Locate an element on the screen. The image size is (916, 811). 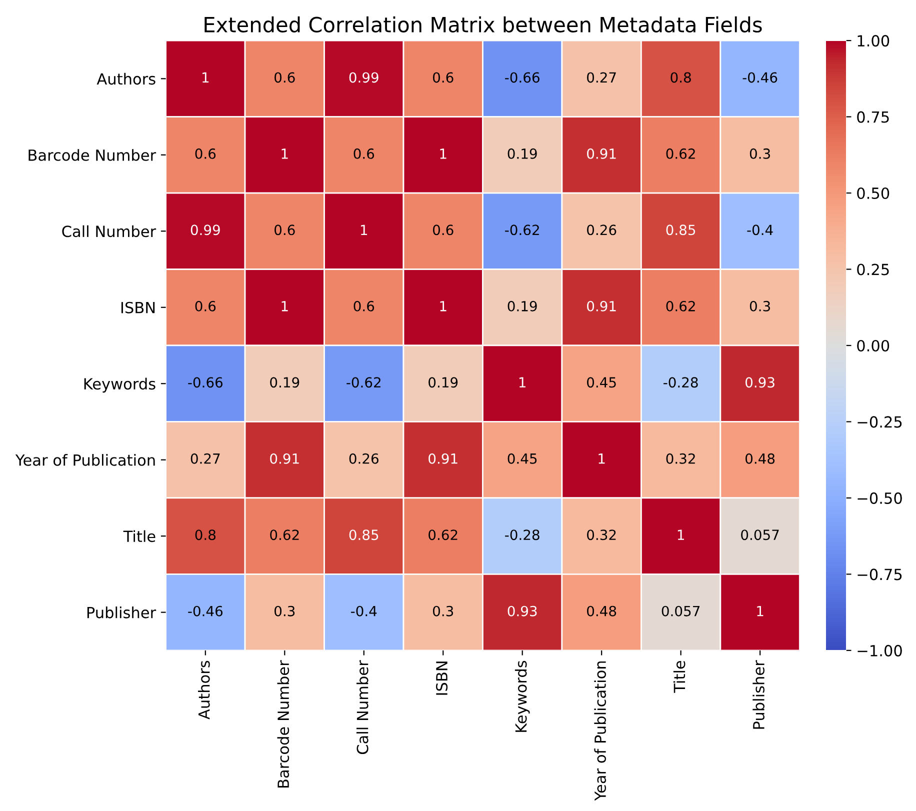
color-bar-label: 0.00 is located at coordinates (873, 346).